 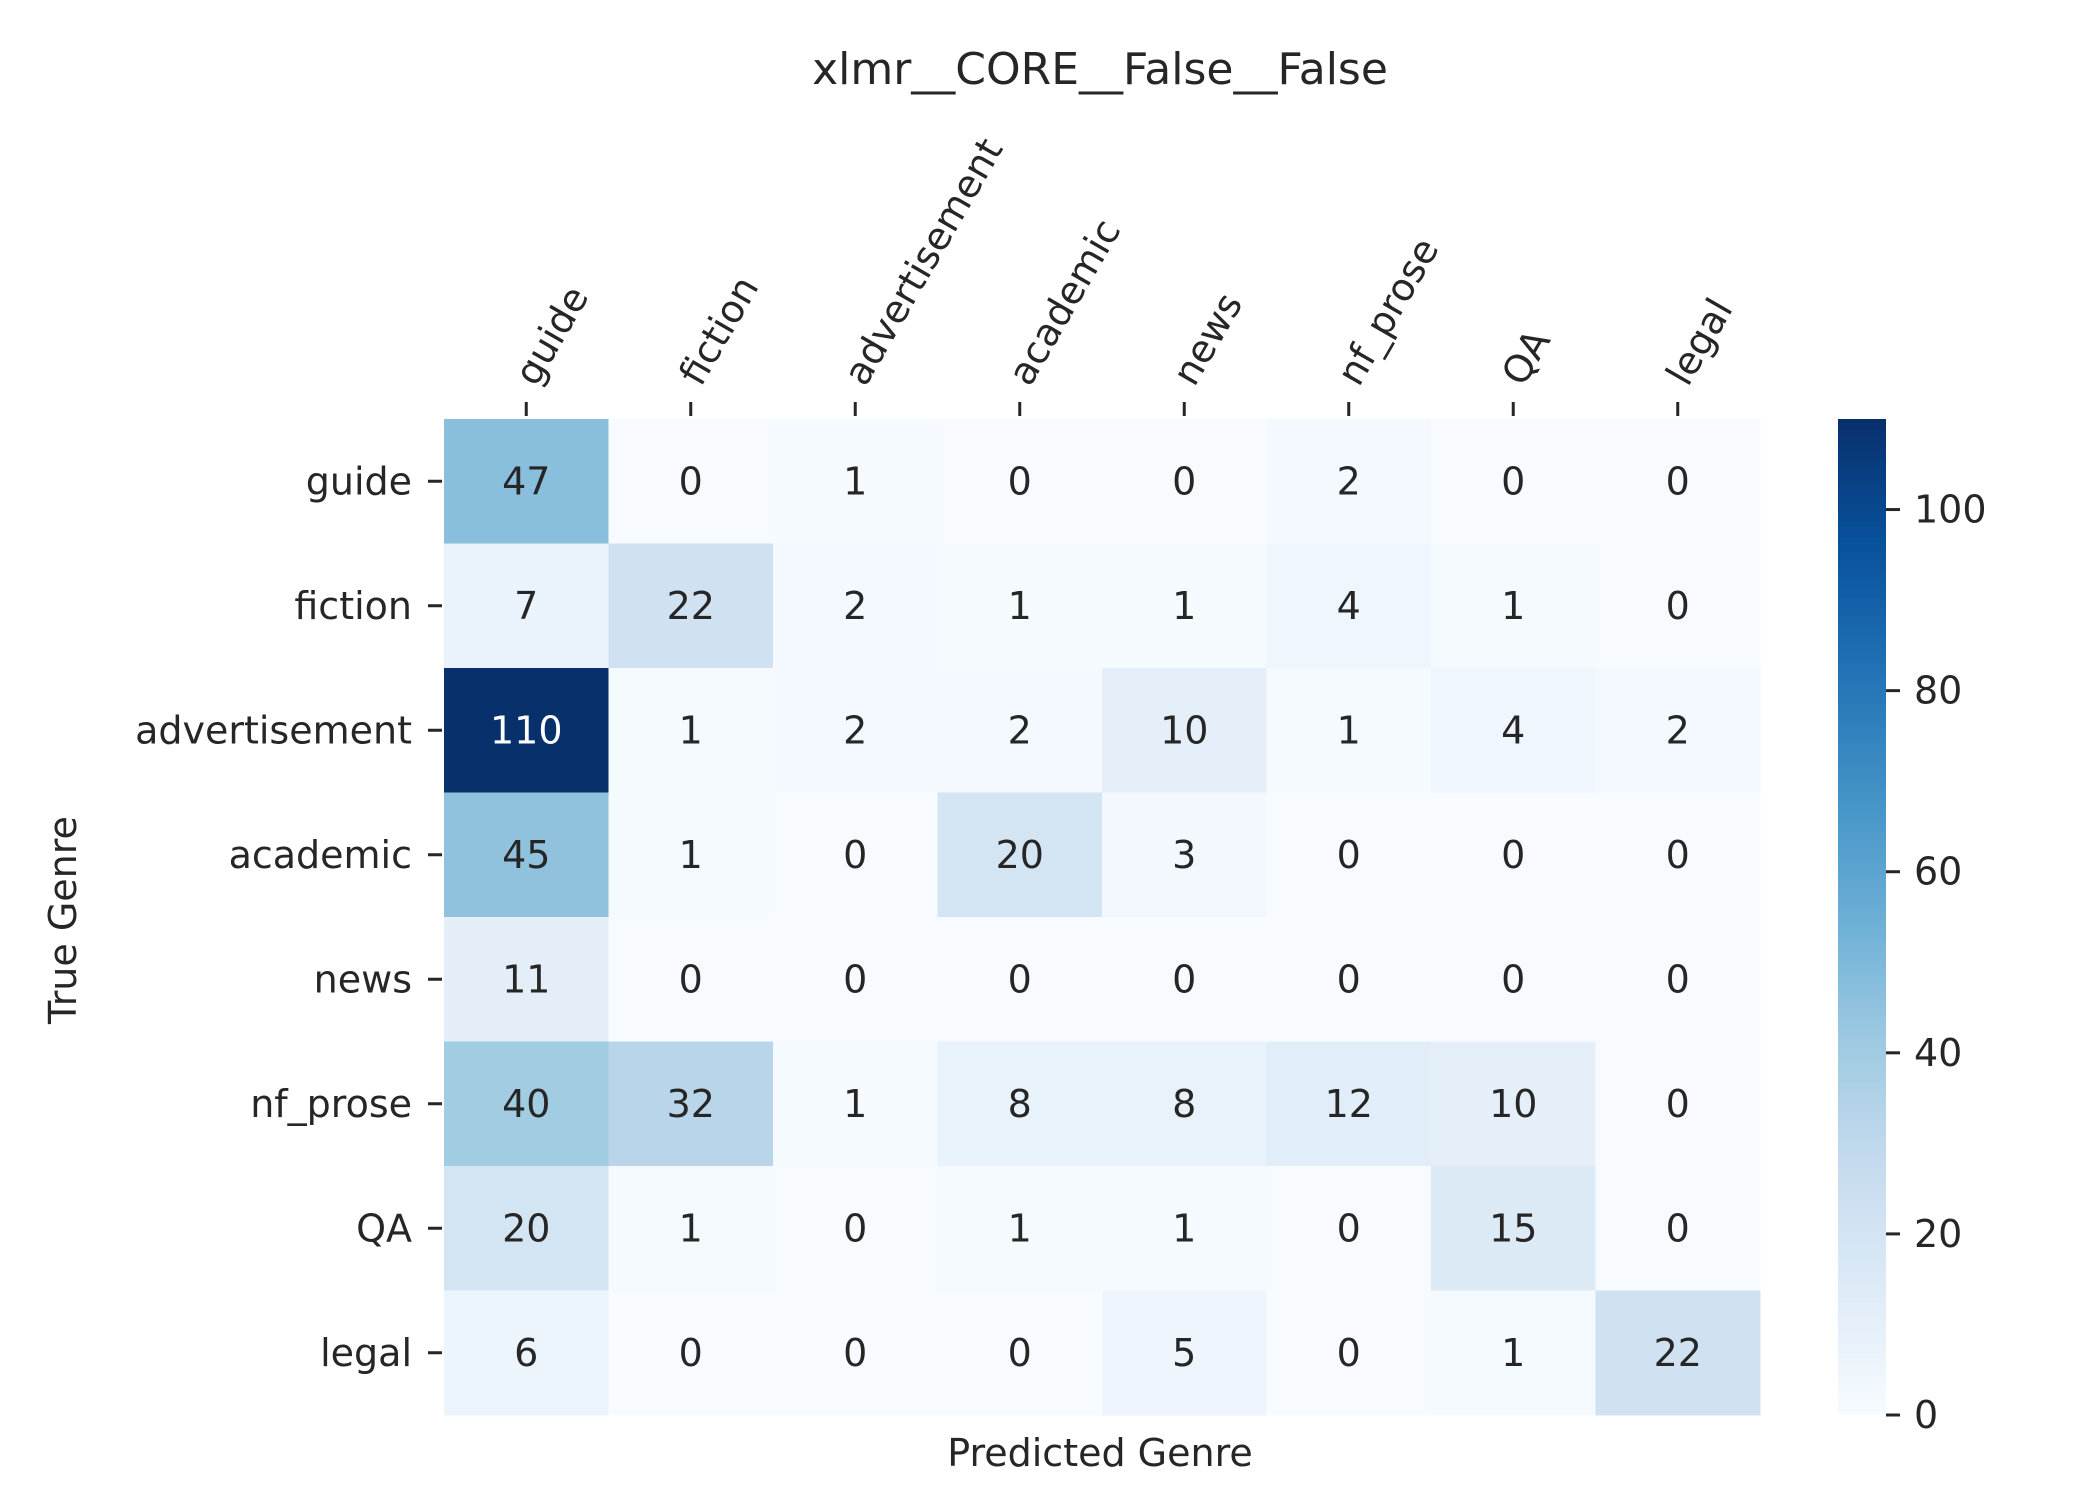 I want to click on cell-value-label: 15, so click(x=1513, y=1228).